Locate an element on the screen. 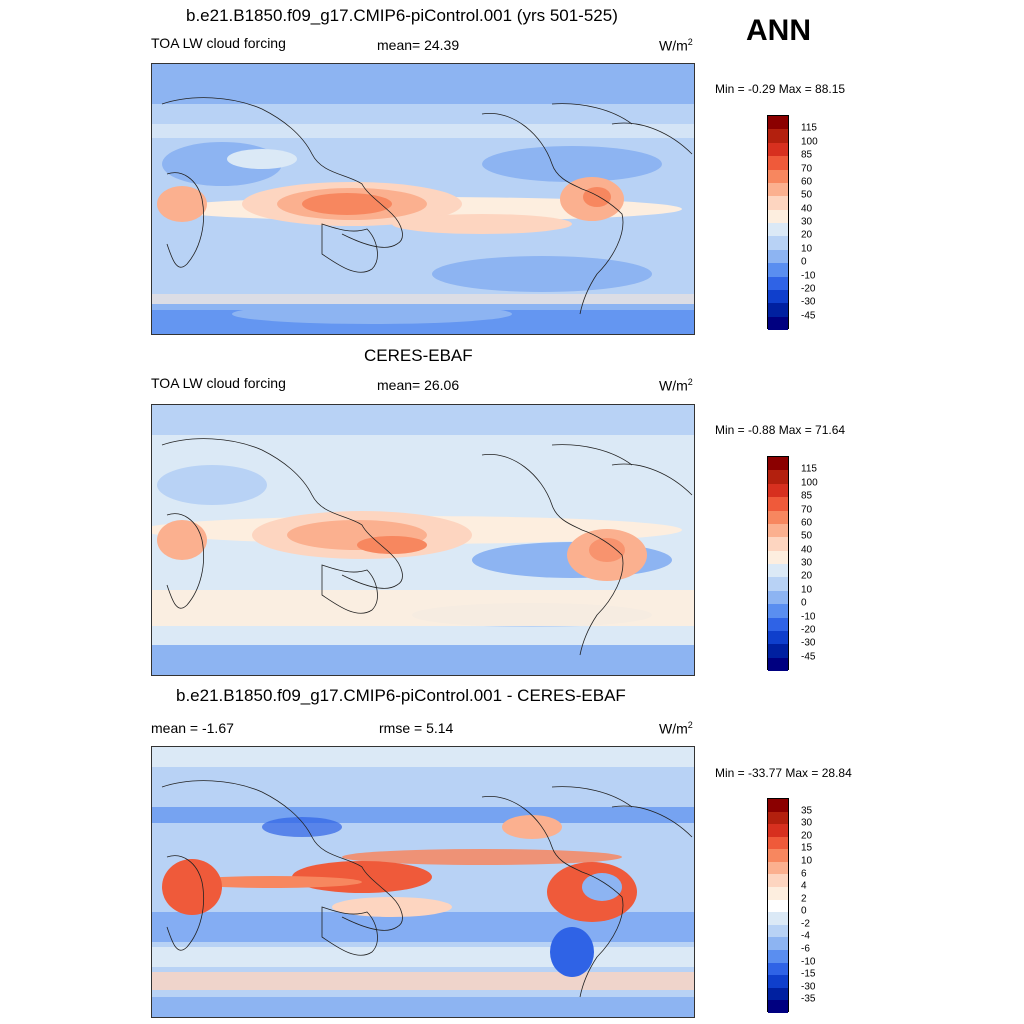  panel-1-colorbar is located at coordinates (778, 222).